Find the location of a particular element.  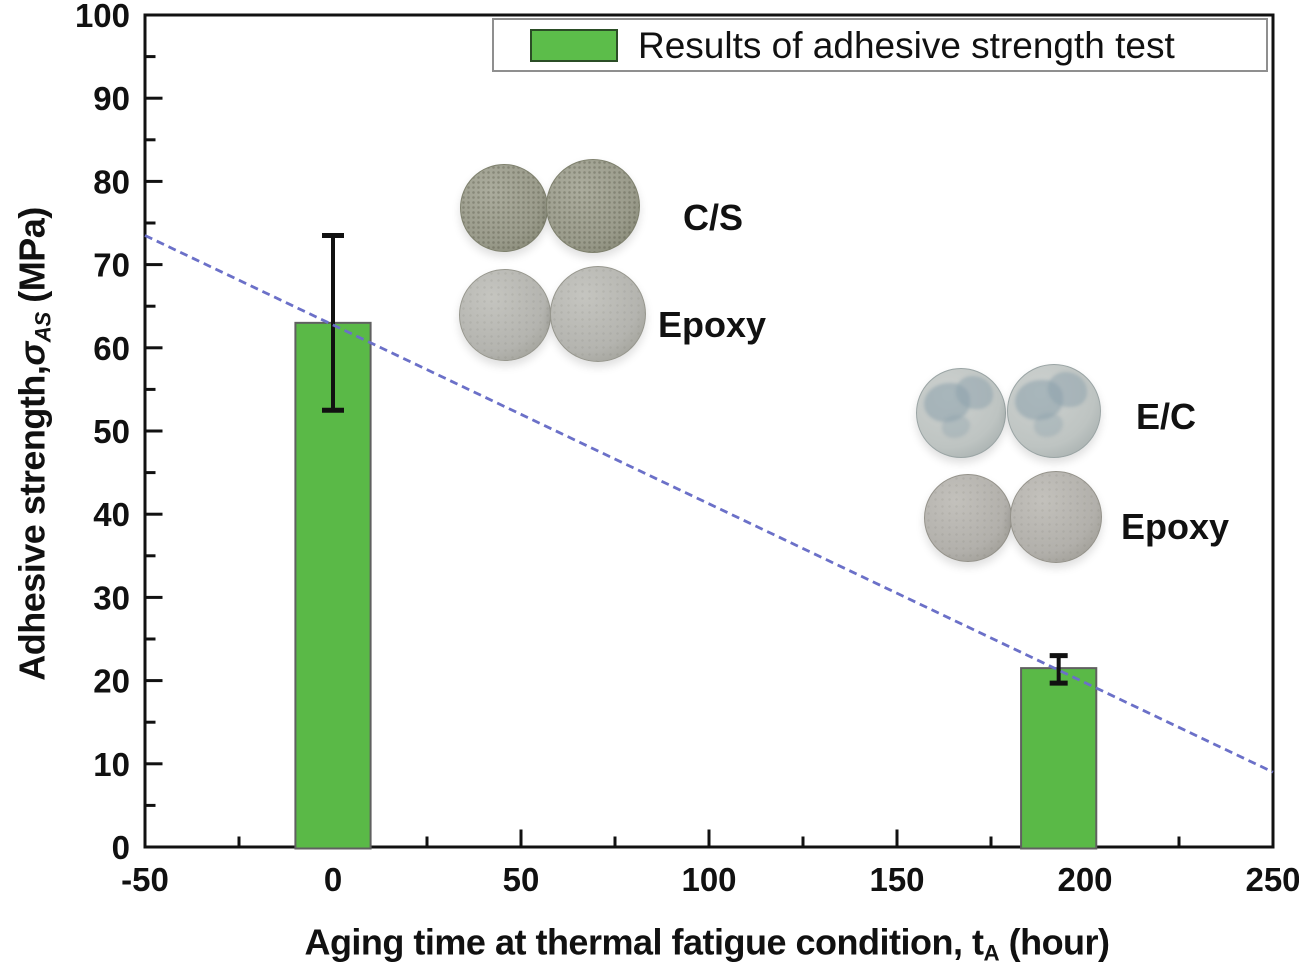

sample-label-ec: E/C is located at coordinates (1166, 416).